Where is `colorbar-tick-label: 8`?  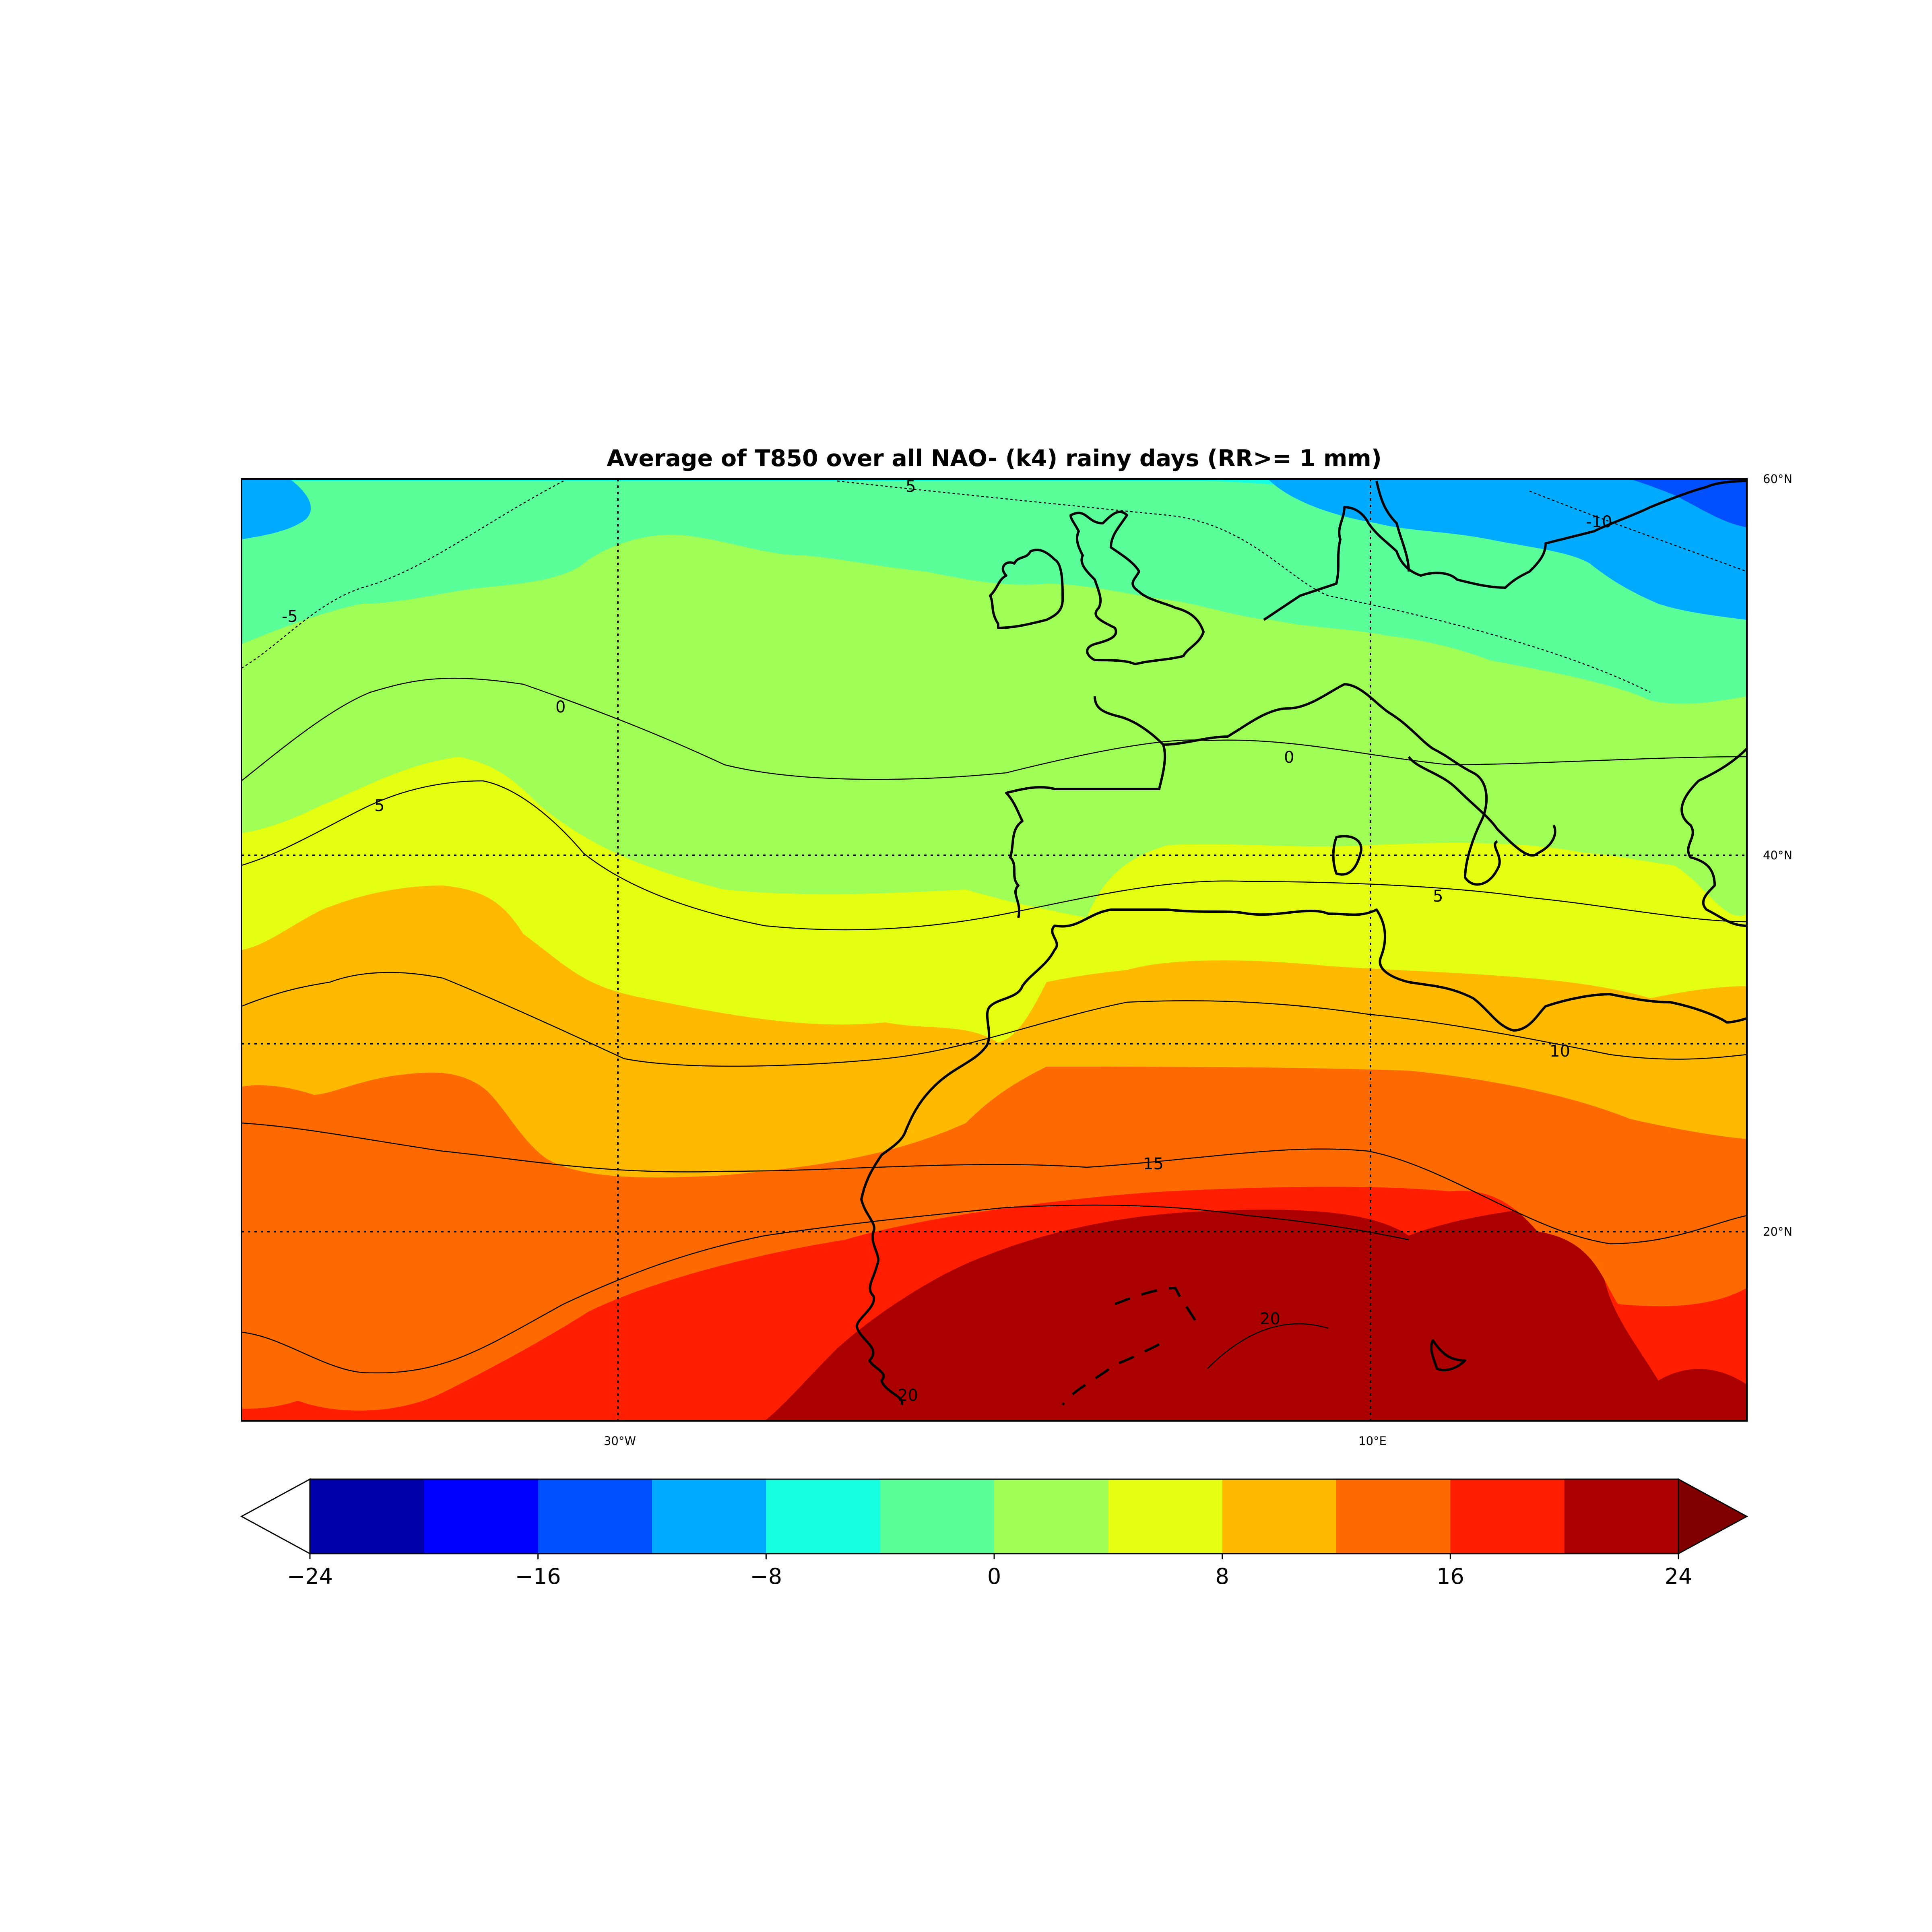
colorbar-tick-label: 8 is located at coordinates (1222, 1576).